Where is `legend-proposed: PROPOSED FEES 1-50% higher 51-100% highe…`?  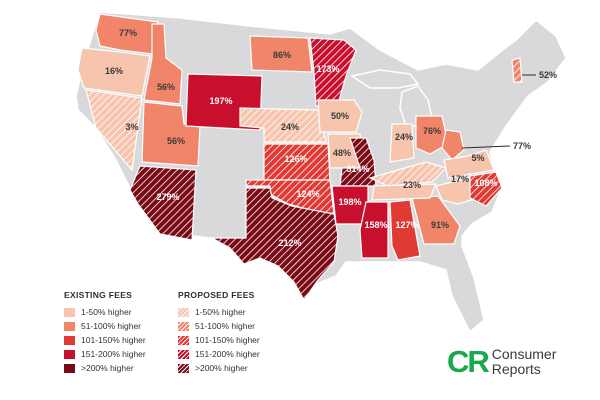
legend-proposed: PROPOSED FEES 1-50% higher 51-100% highe… is located at coordinates (219, 332).